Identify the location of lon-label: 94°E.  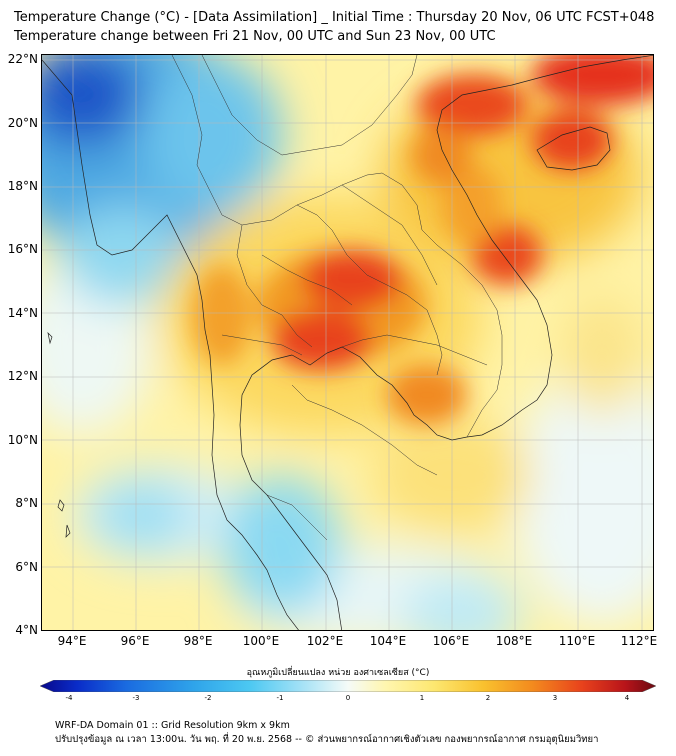
(72, 641).